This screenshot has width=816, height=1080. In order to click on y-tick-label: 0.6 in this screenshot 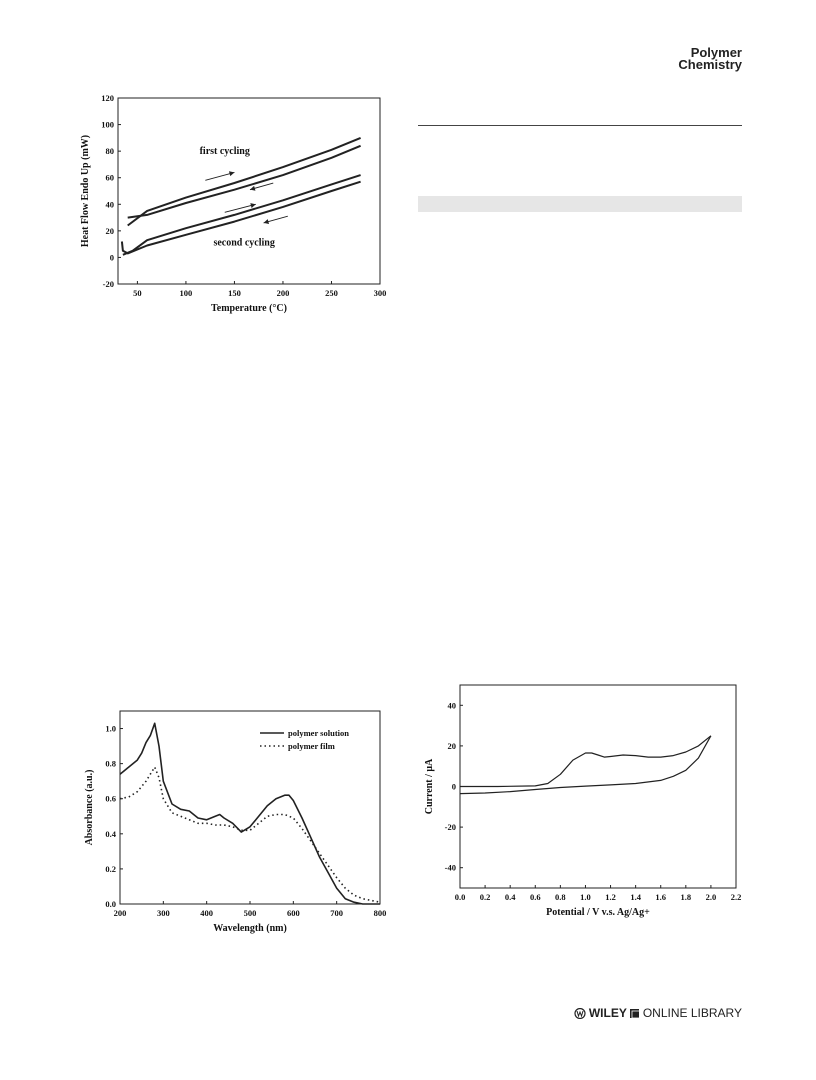, I will do `click(110, 799)`.